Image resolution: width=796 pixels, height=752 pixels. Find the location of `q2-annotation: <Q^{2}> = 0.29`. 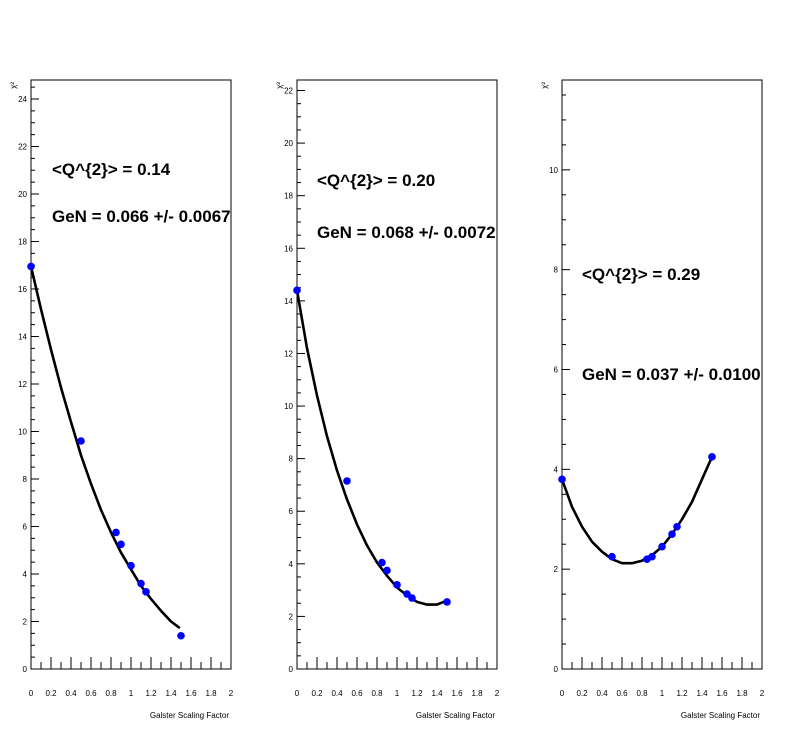

q2-annotation: <Q^{2}> = 0.29 is located at coordinates (641, 274).